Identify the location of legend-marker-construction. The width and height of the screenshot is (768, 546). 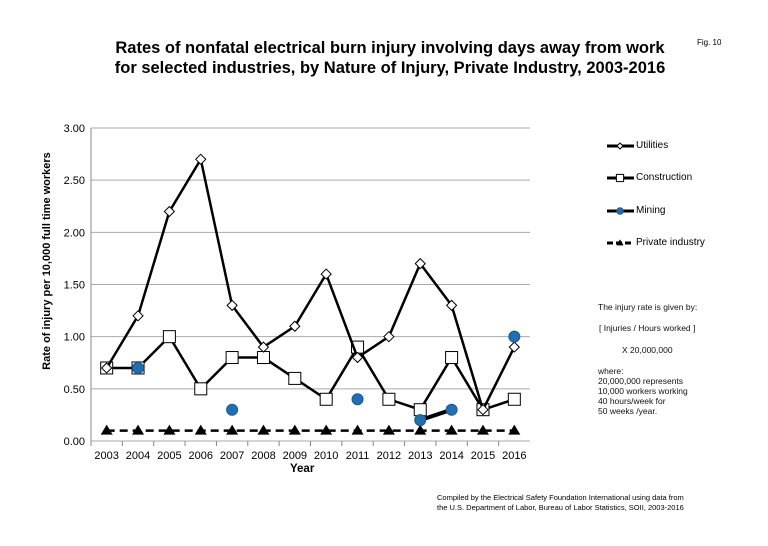
(620, 178).